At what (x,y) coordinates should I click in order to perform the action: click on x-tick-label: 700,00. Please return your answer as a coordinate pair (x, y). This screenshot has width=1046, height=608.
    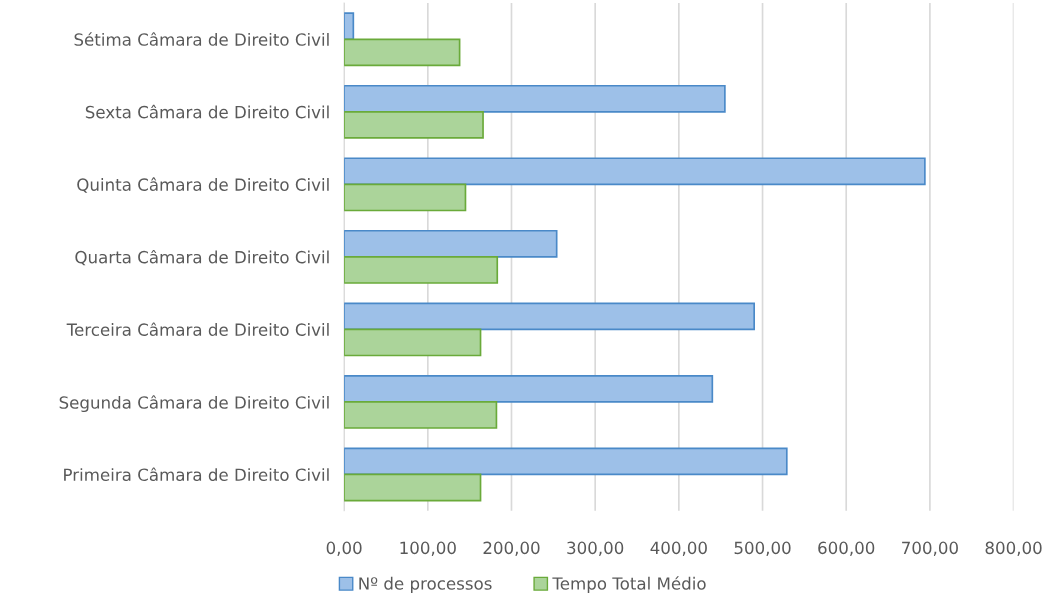
    Looking at the image, I should click on (930, 548).